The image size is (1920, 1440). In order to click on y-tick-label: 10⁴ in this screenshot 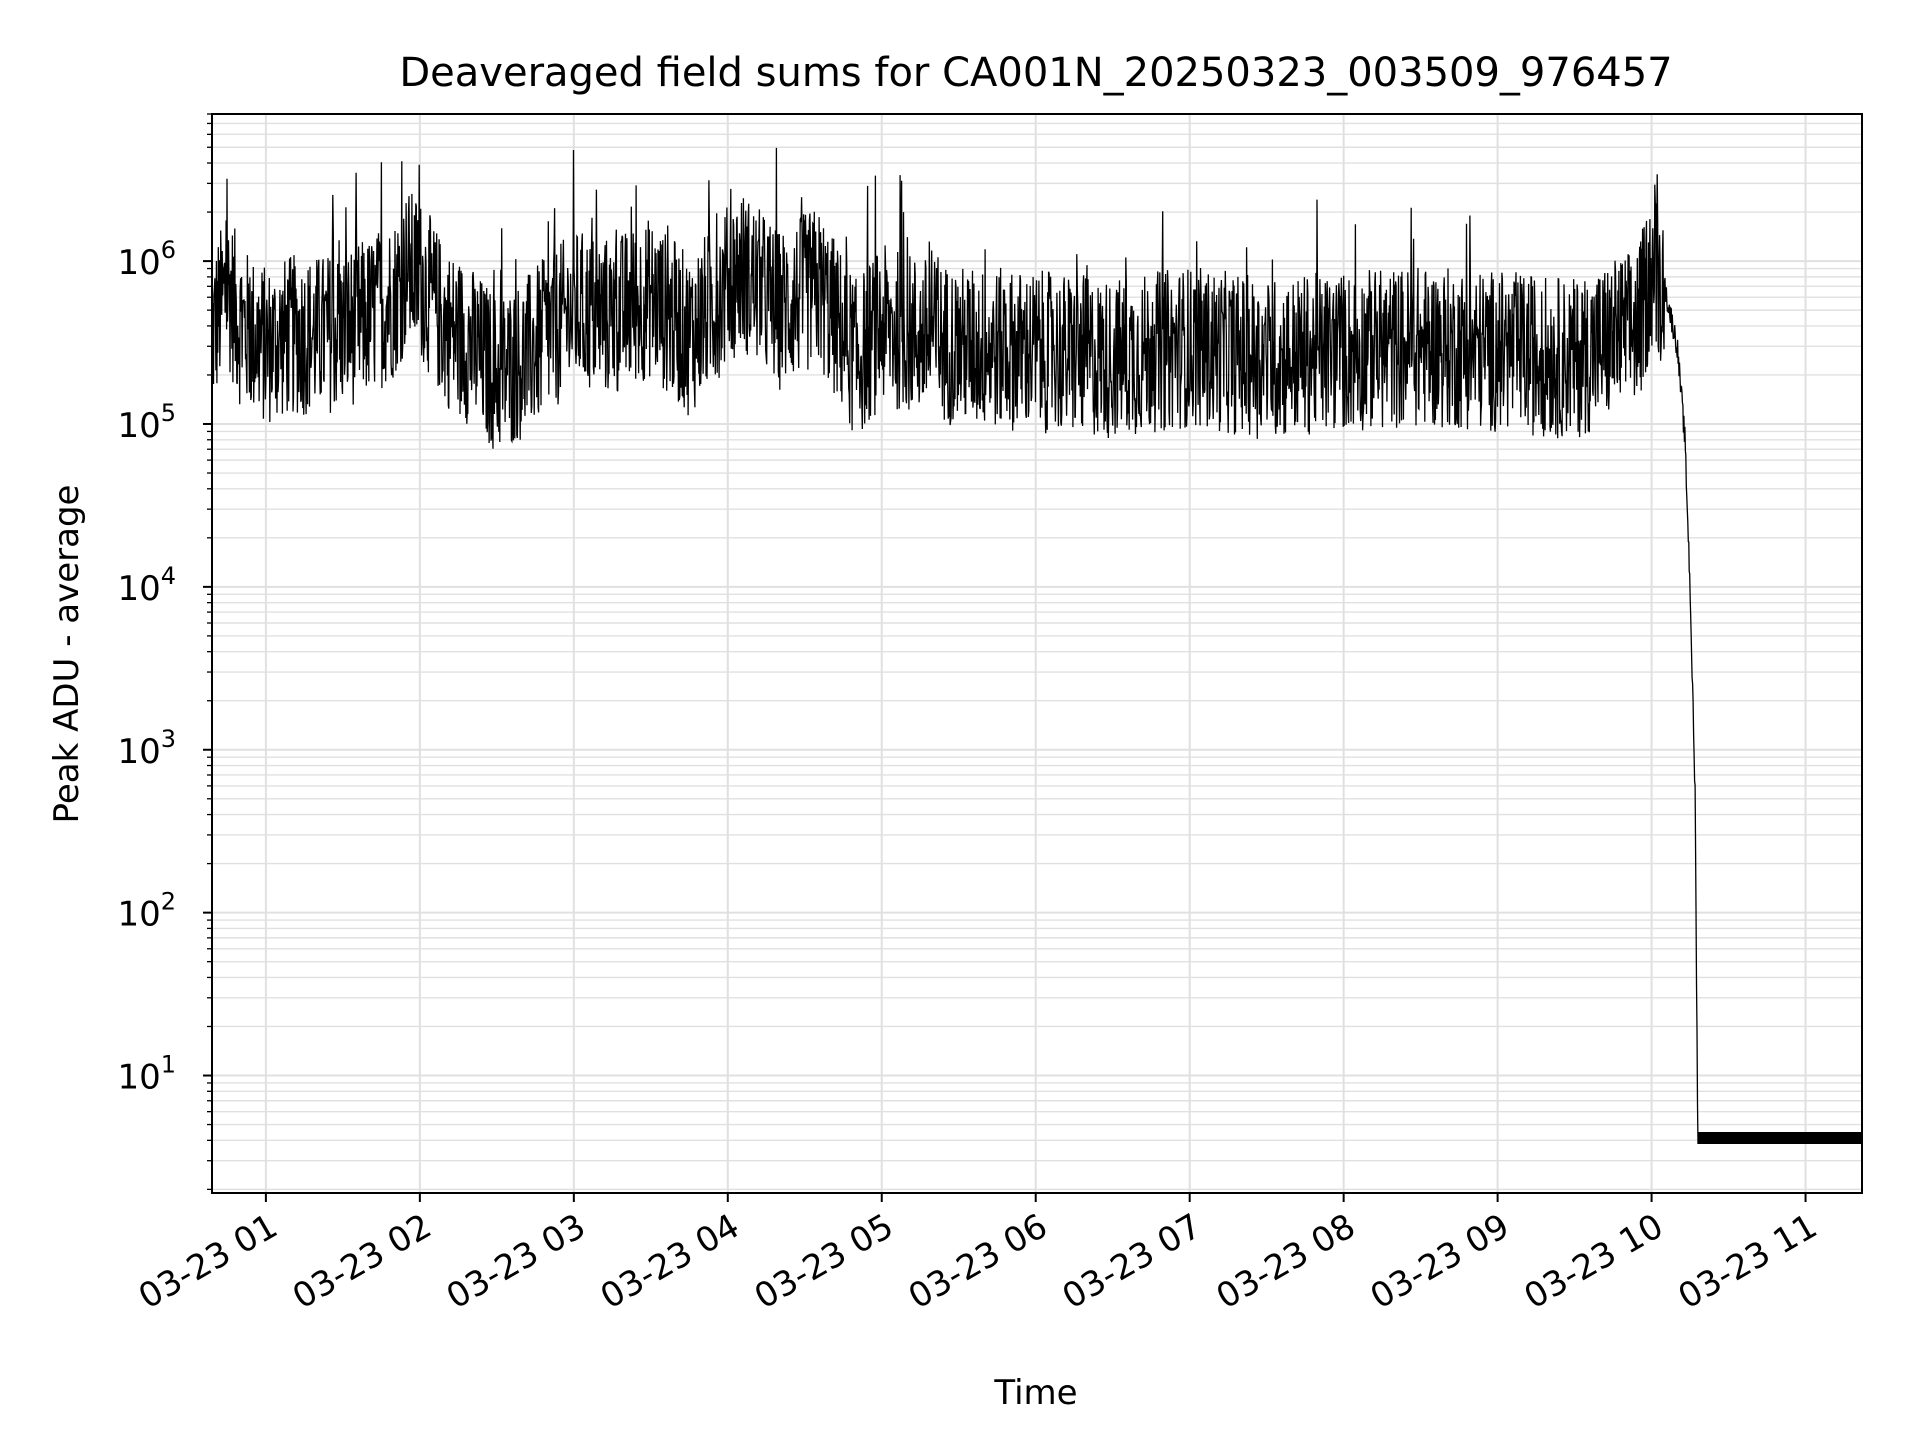, I will do `click(146, 585)`.